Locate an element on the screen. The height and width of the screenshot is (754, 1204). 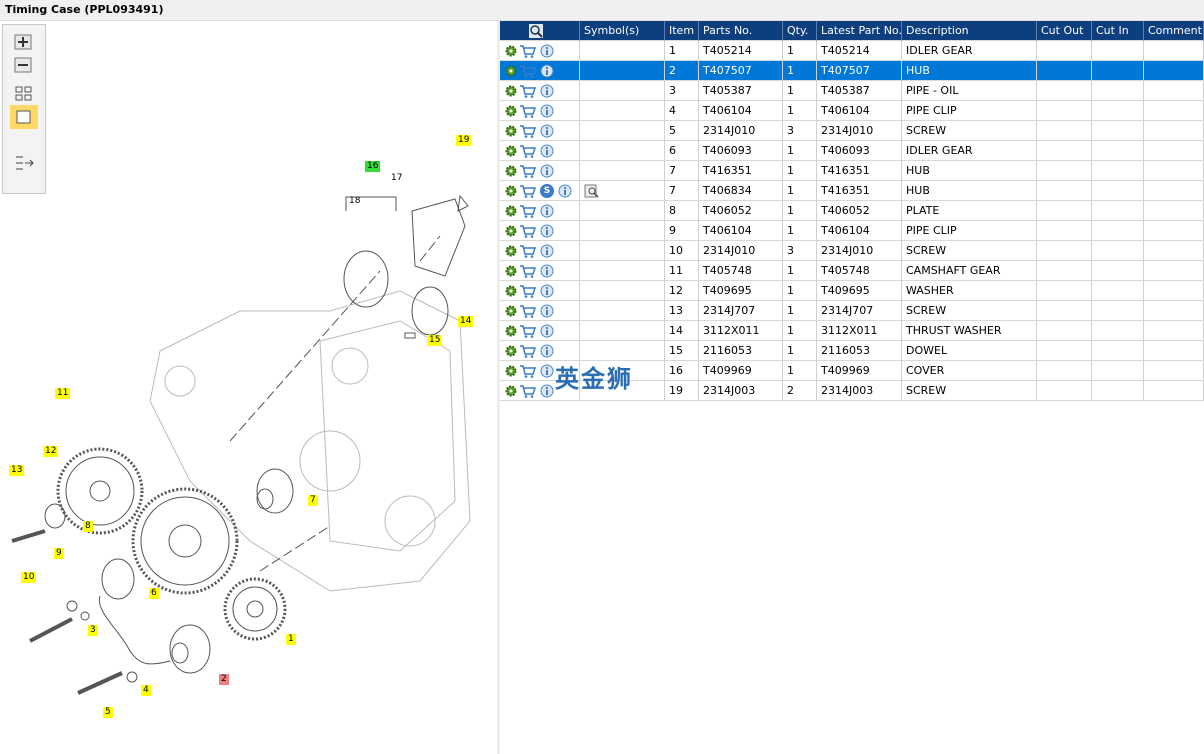
table-cell: THRUST WASHER is located at coordinates (969, 331).